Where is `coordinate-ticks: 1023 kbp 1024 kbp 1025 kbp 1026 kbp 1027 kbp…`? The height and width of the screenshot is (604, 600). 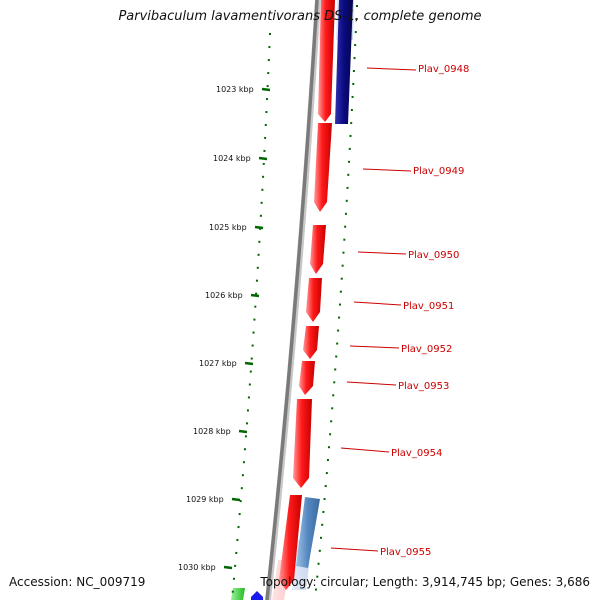
coordinate-ticks: 1023 kbp 1024 kbp 1025 kbp 1026 kbp 1027 kbp… is located at coordinates (224, 328).